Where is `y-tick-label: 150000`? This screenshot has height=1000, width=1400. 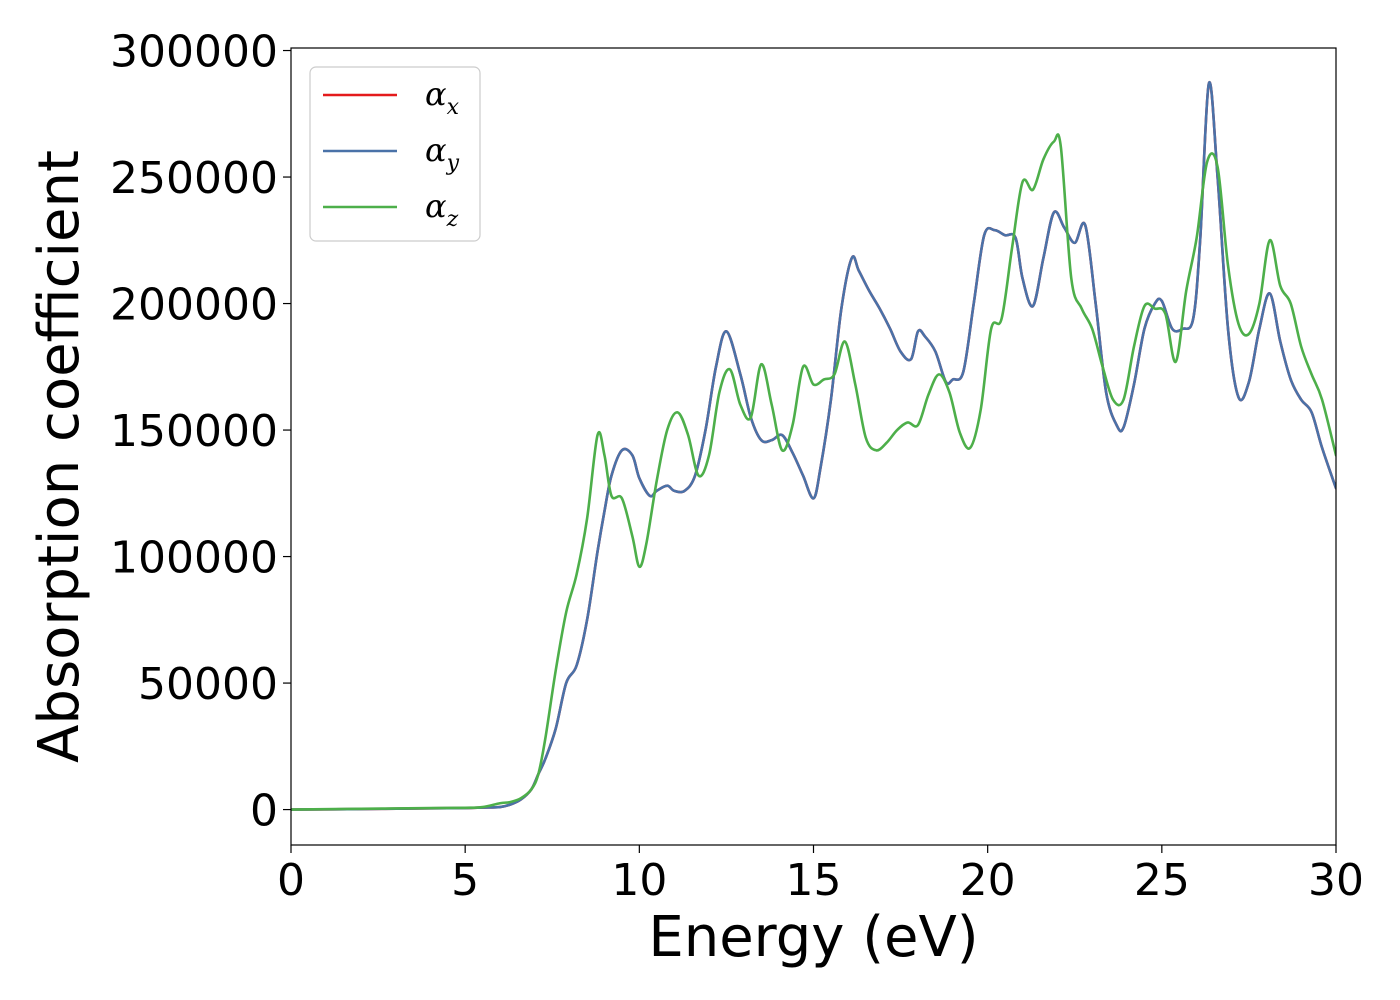
y-tick-label: 150000 is located at coordinates (194, 431).